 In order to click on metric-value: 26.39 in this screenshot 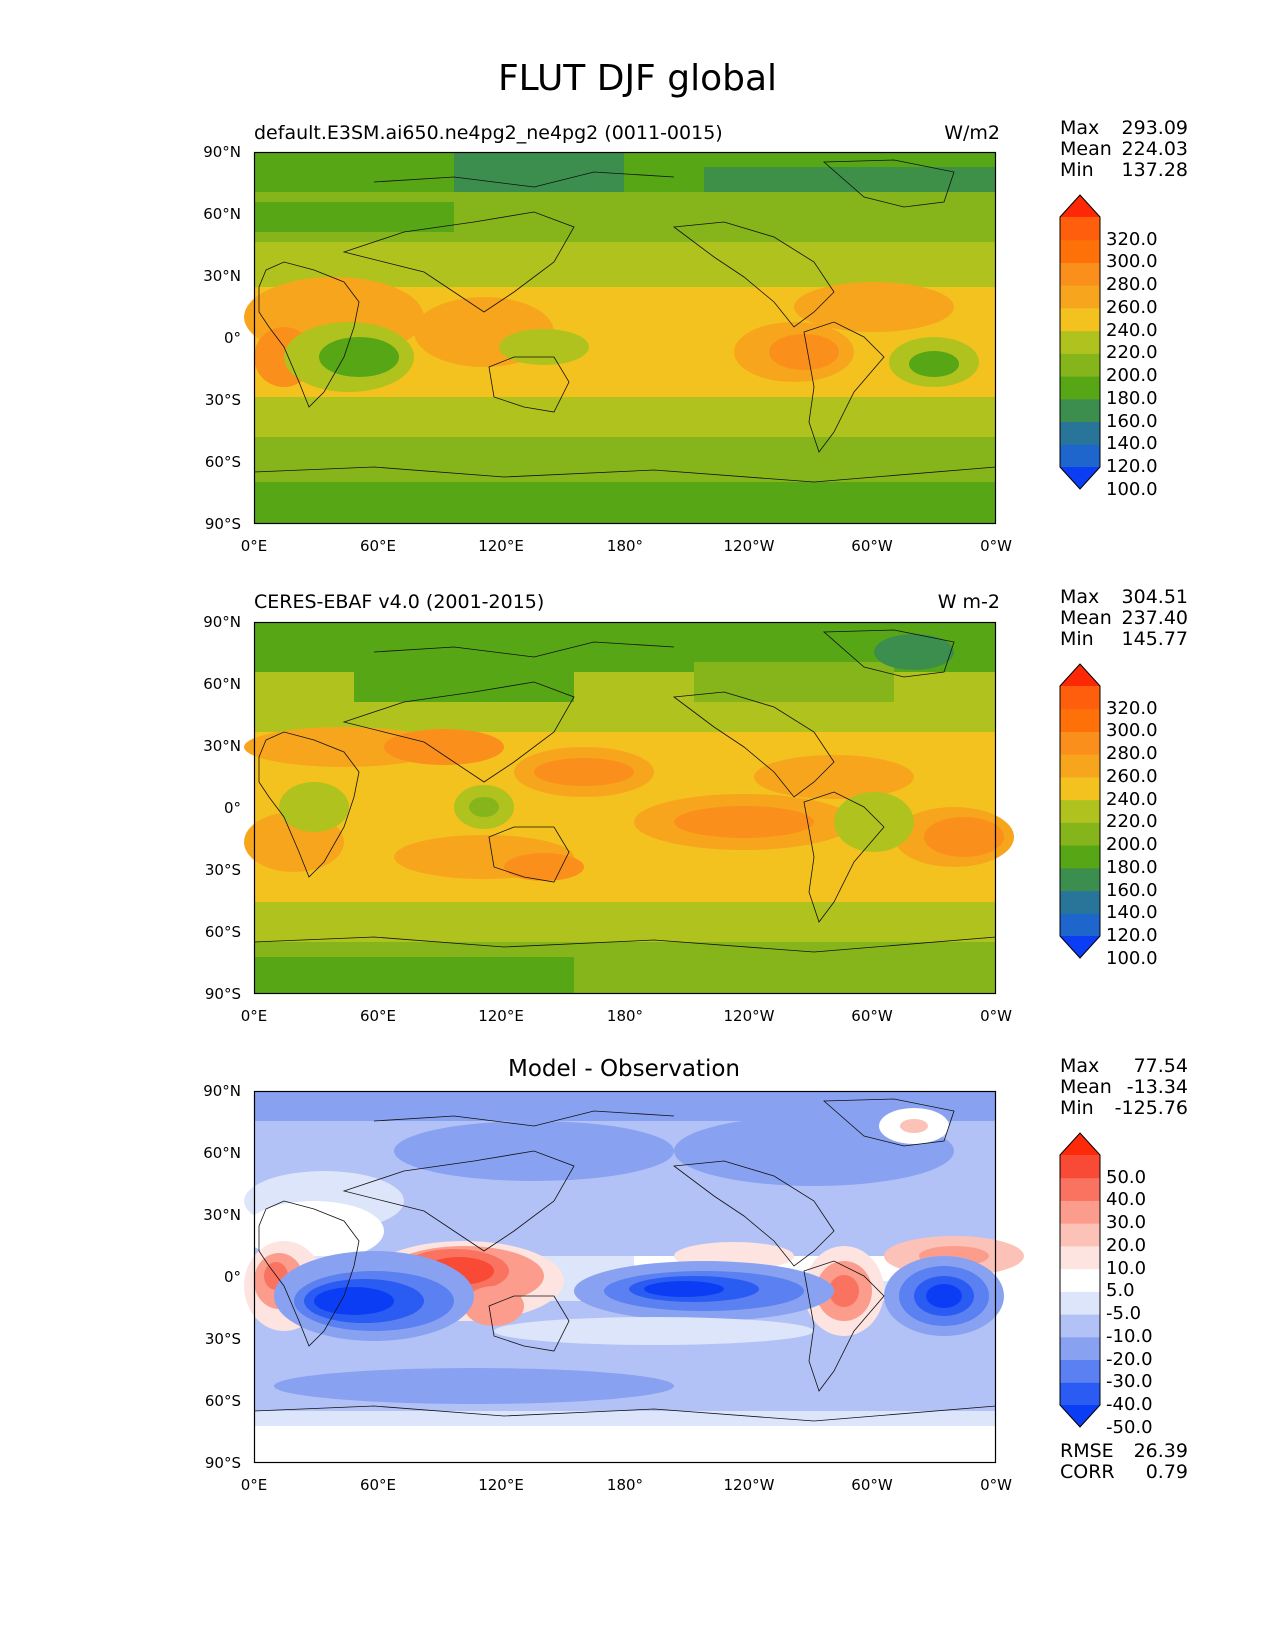, I will do `click(1160, 1451)`.